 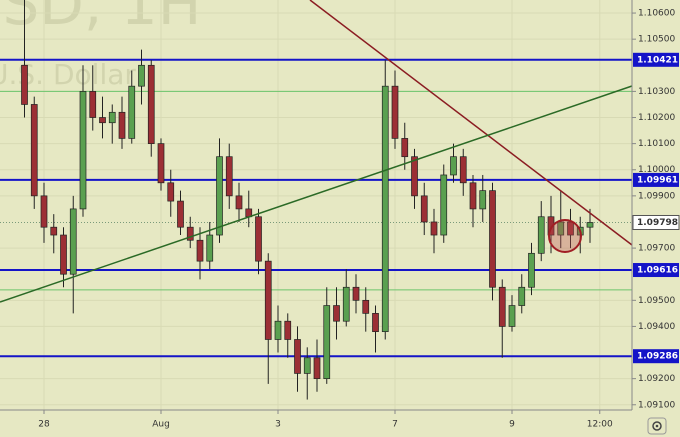 What do you see at coordinates (512, 425) in the screenshot?
I see `x-tick-label: 9` at bounding box center [512, 425].